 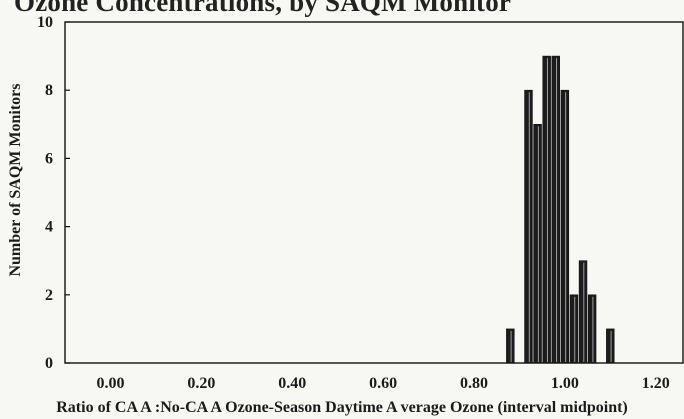 I want to click on x-tick-label: 0.80, so click(x=474, y=383).